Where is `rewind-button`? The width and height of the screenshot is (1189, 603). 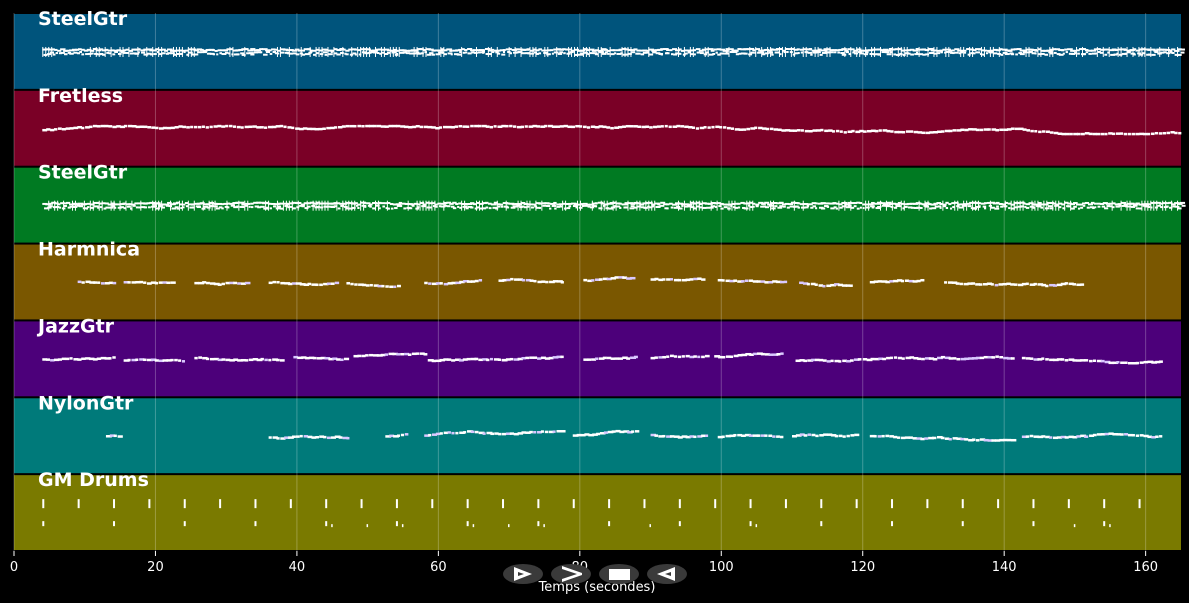
rewind-button is located at coordinates (667, 574).